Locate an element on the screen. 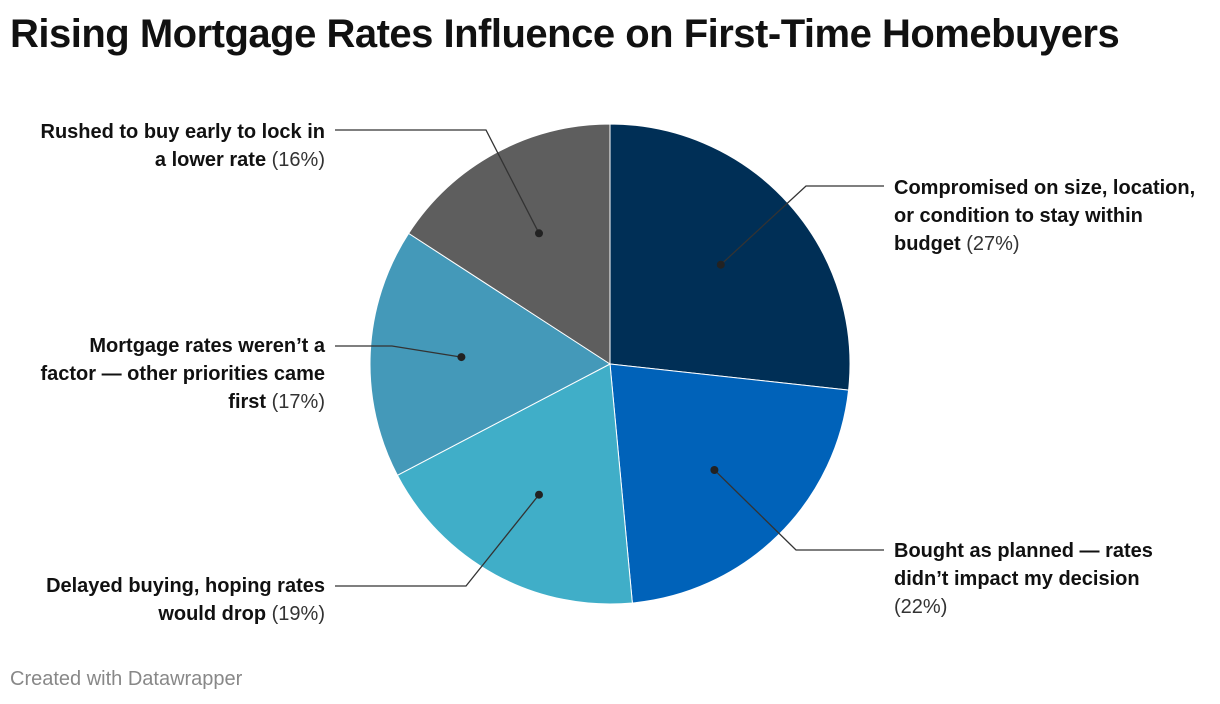 The width and height of the screenshot is (1220, 704). slice-not-a-factor is located at coordinates (490, 354).